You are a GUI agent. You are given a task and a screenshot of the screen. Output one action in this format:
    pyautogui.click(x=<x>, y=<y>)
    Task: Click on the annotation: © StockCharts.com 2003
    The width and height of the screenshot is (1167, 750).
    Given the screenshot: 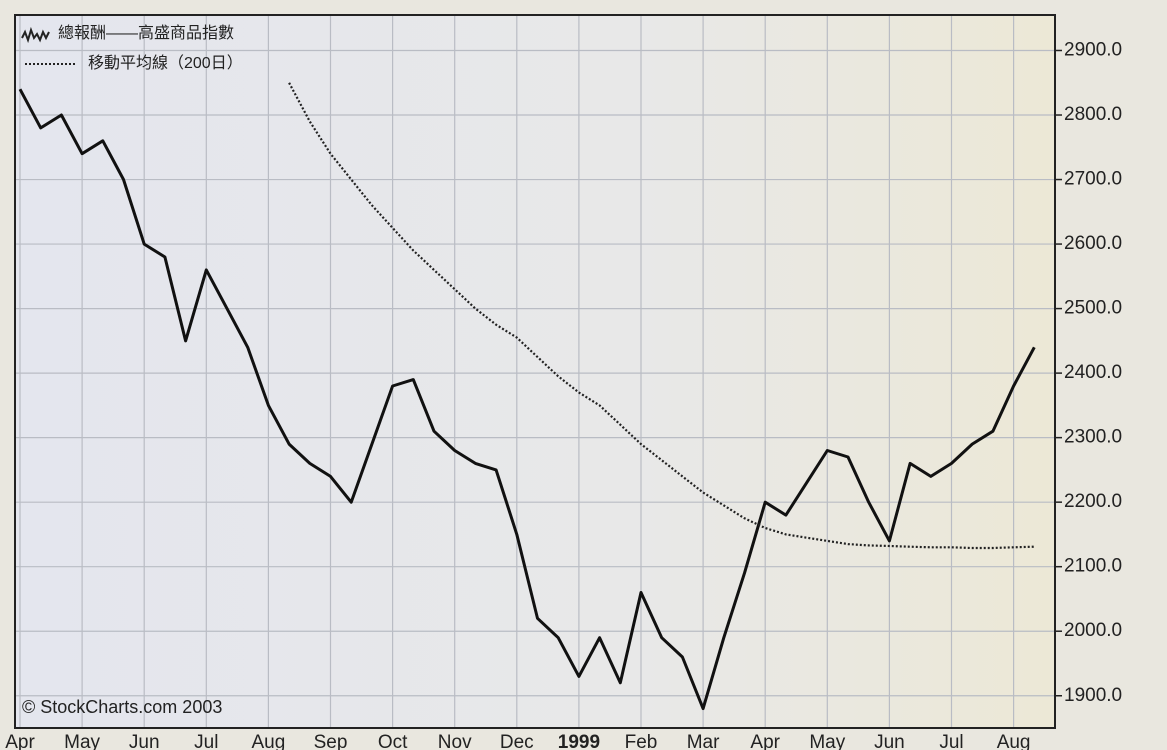 What is the action you would take?
    pyautogui.click(x=122, y=707)
    